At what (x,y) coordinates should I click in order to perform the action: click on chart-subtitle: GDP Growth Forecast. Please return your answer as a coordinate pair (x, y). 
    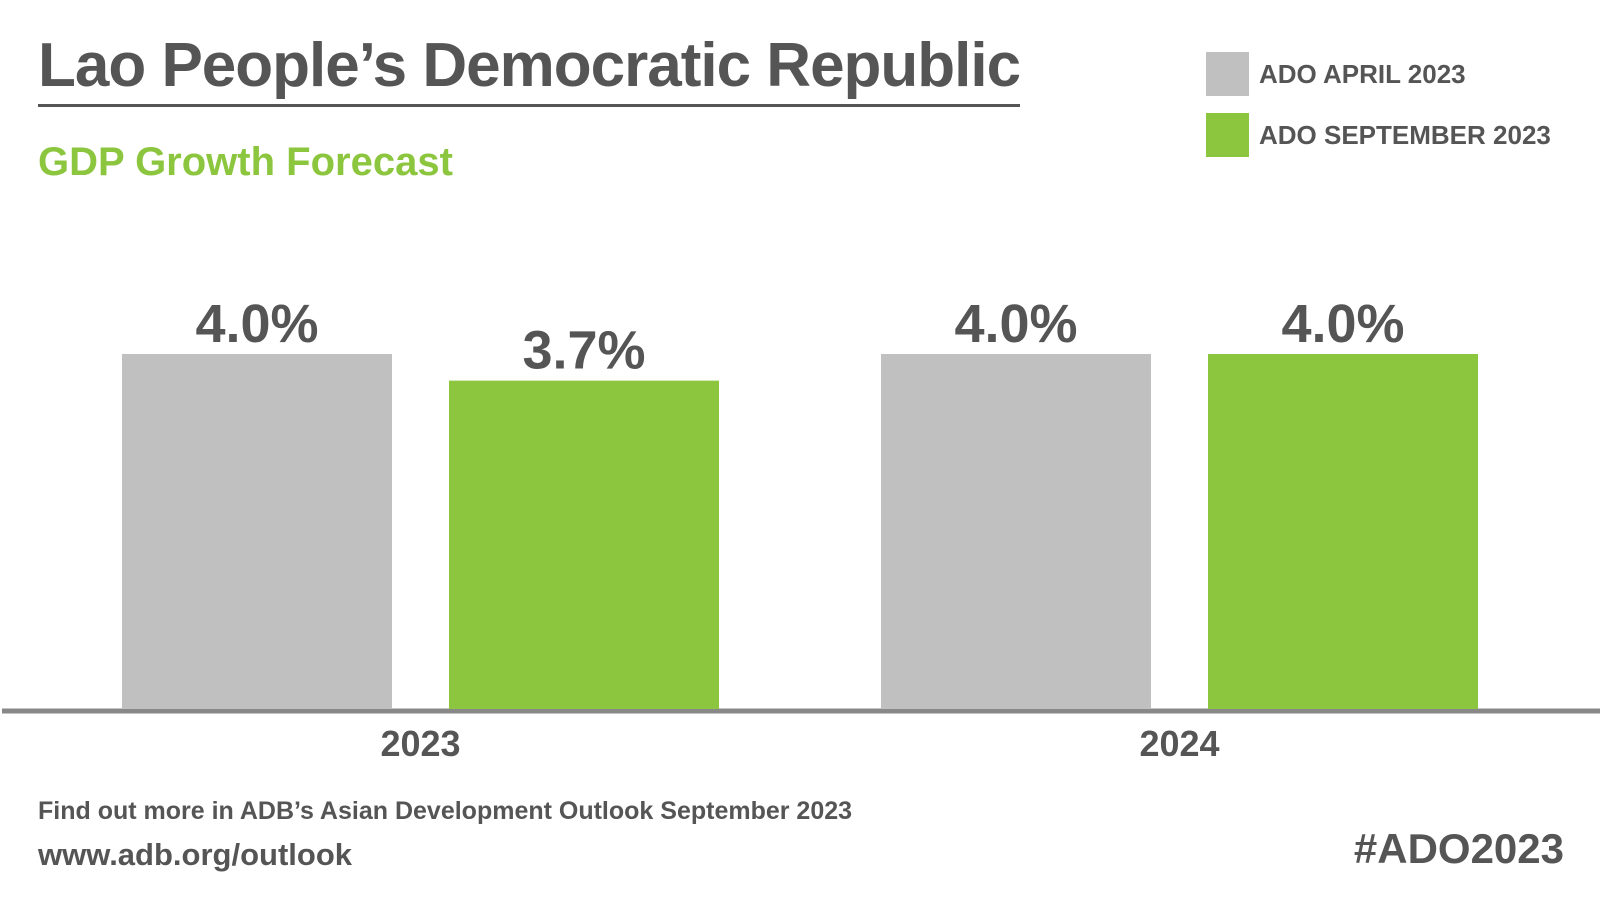
    Looking at the image, I should click on (245, 162).